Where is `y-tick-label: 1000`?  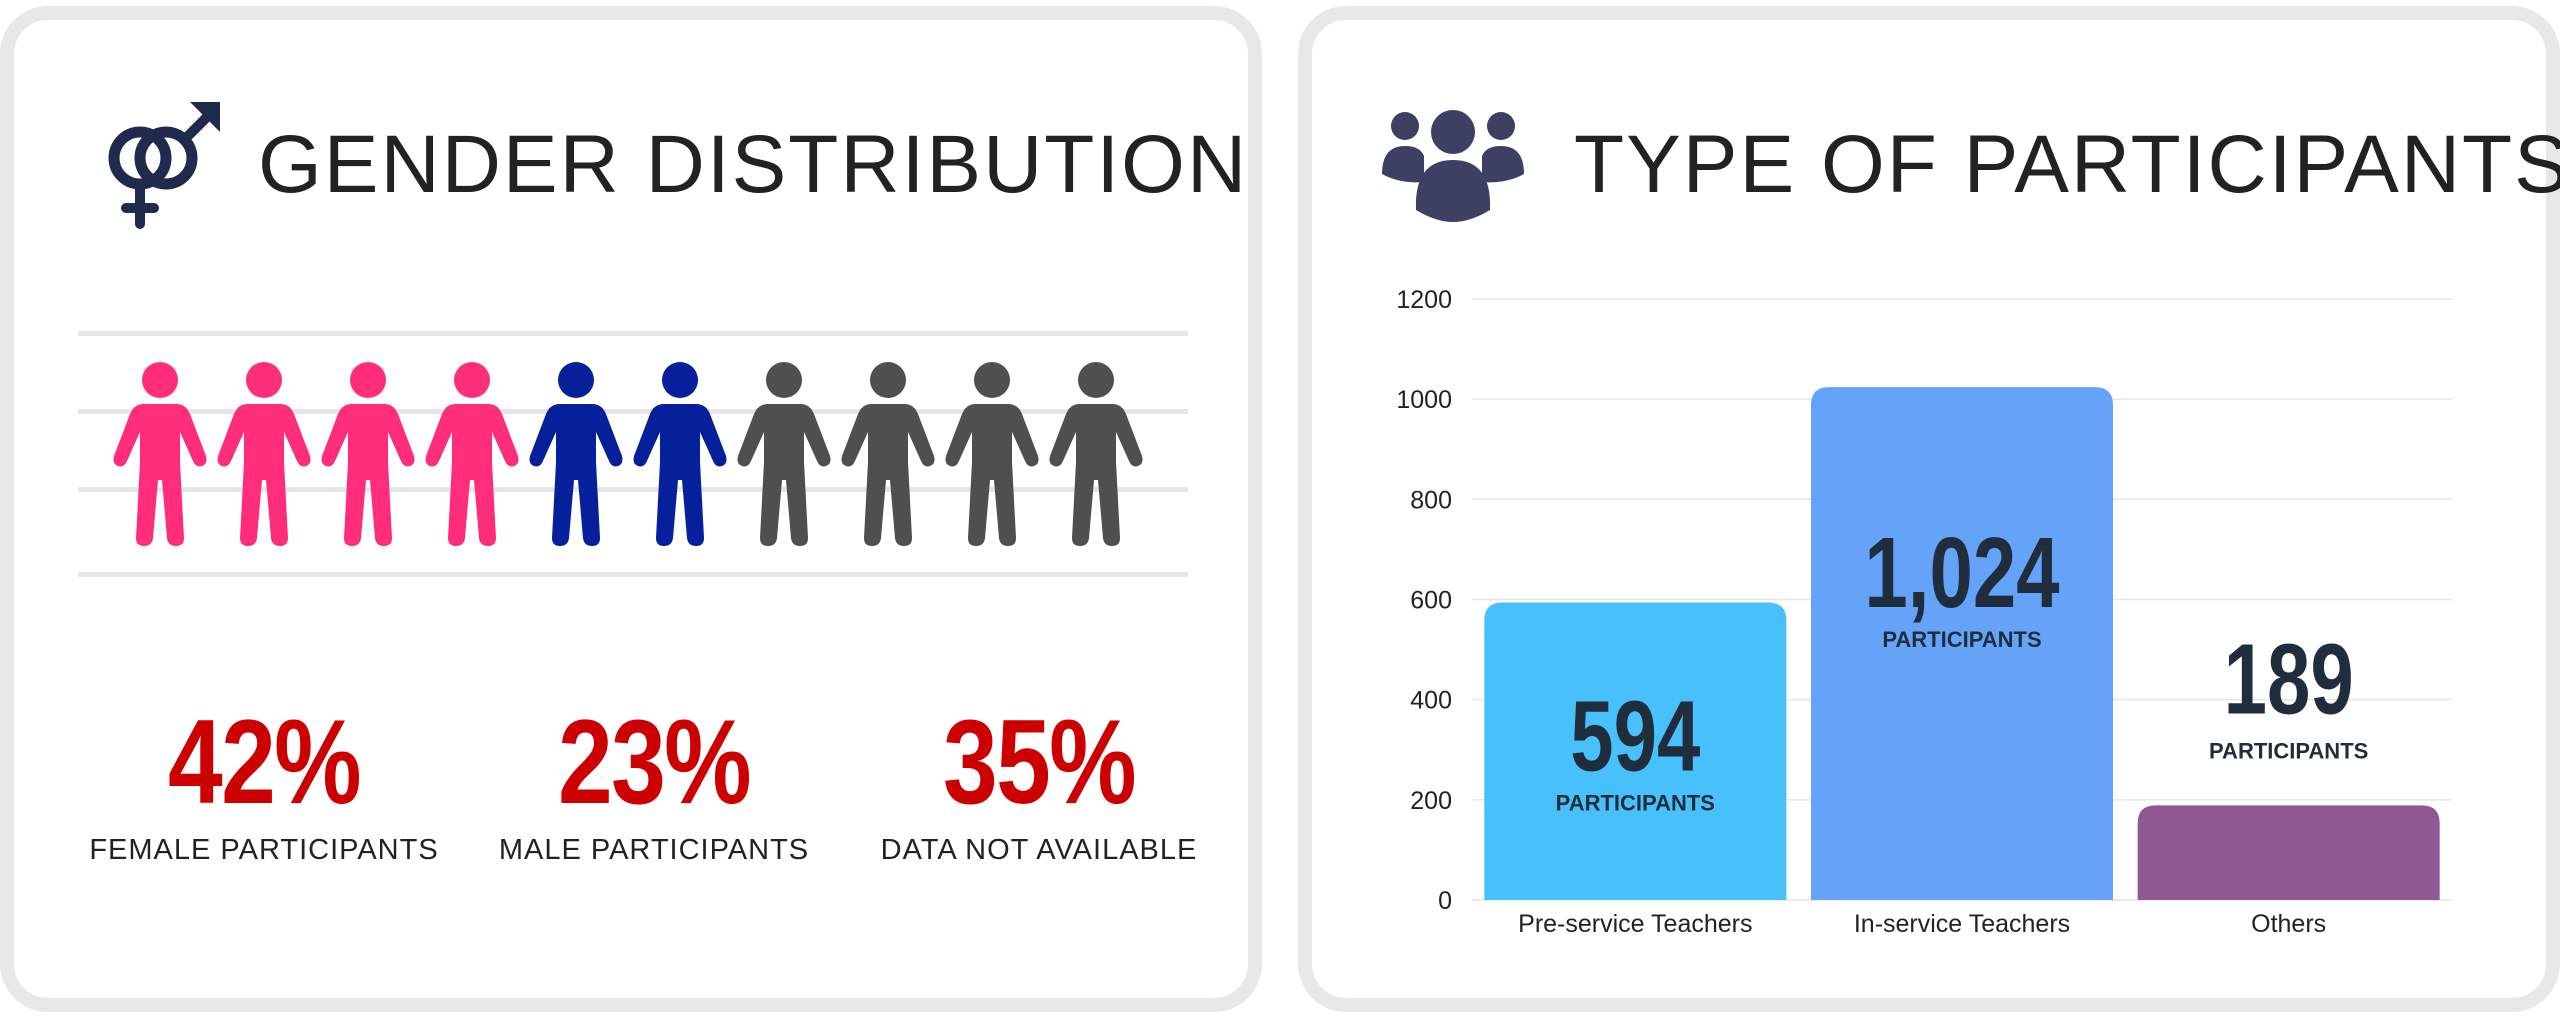 y-tick-label: 1000 is located at coordinates (1424, 400).